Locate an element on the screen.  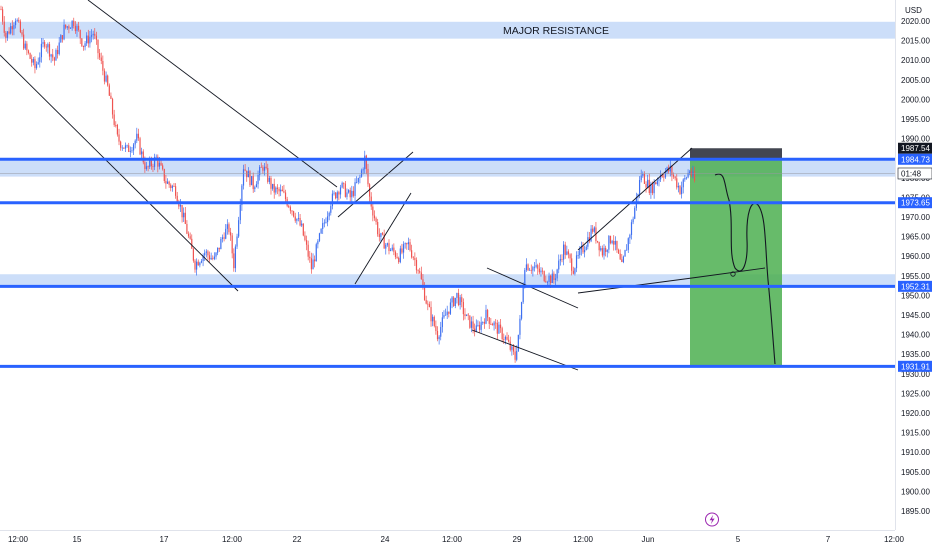
y-tick-label: 1900.00 is located at coordinates (915, 491).